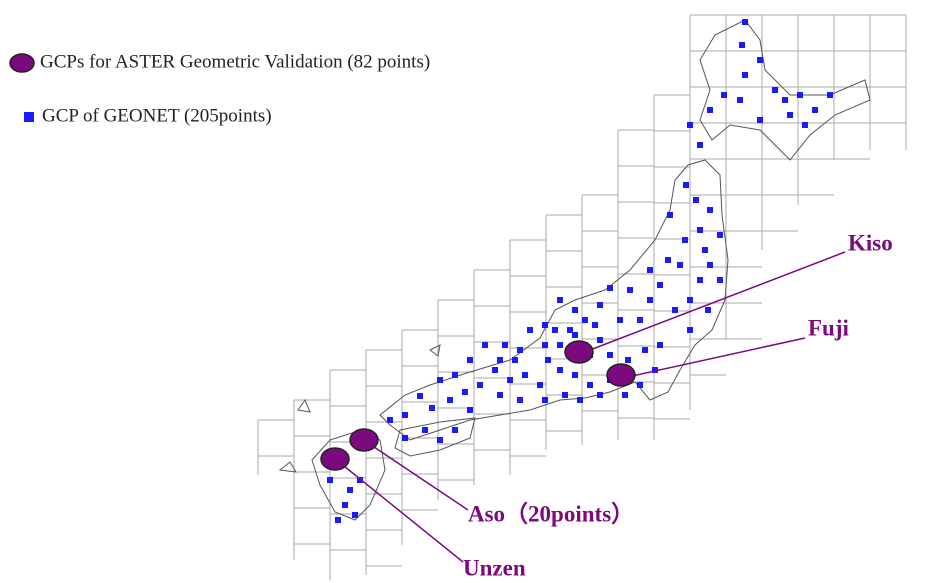  What do you see at coordinates (157, 115) in the screenshot?
I see `legend-label: GCP of GEONET (205points)` at bounding box center [157, 115].